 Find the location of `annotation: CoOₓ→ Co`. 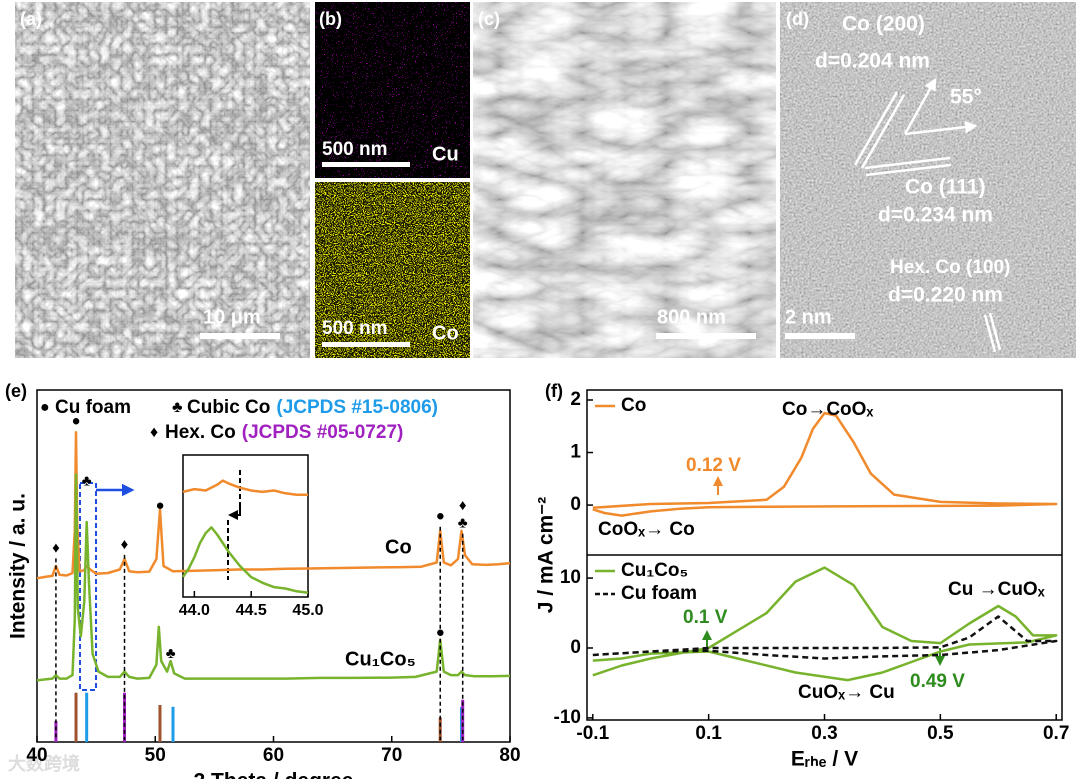

annotation: CoOₓ→ Co is located at coordinates (646, 529).